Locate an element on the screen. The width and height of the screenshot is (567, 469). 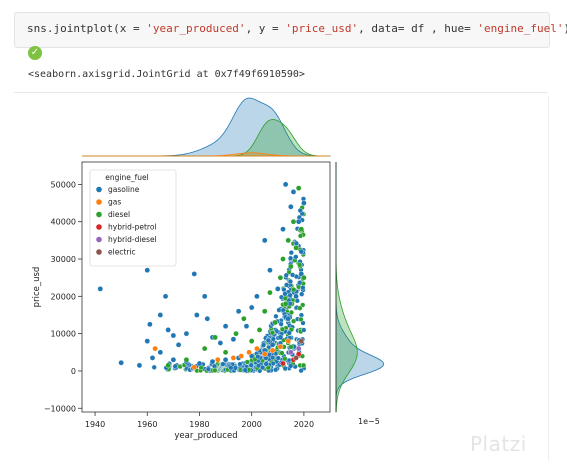
legend-label-gas: gas is located at coordinates (114, 202).